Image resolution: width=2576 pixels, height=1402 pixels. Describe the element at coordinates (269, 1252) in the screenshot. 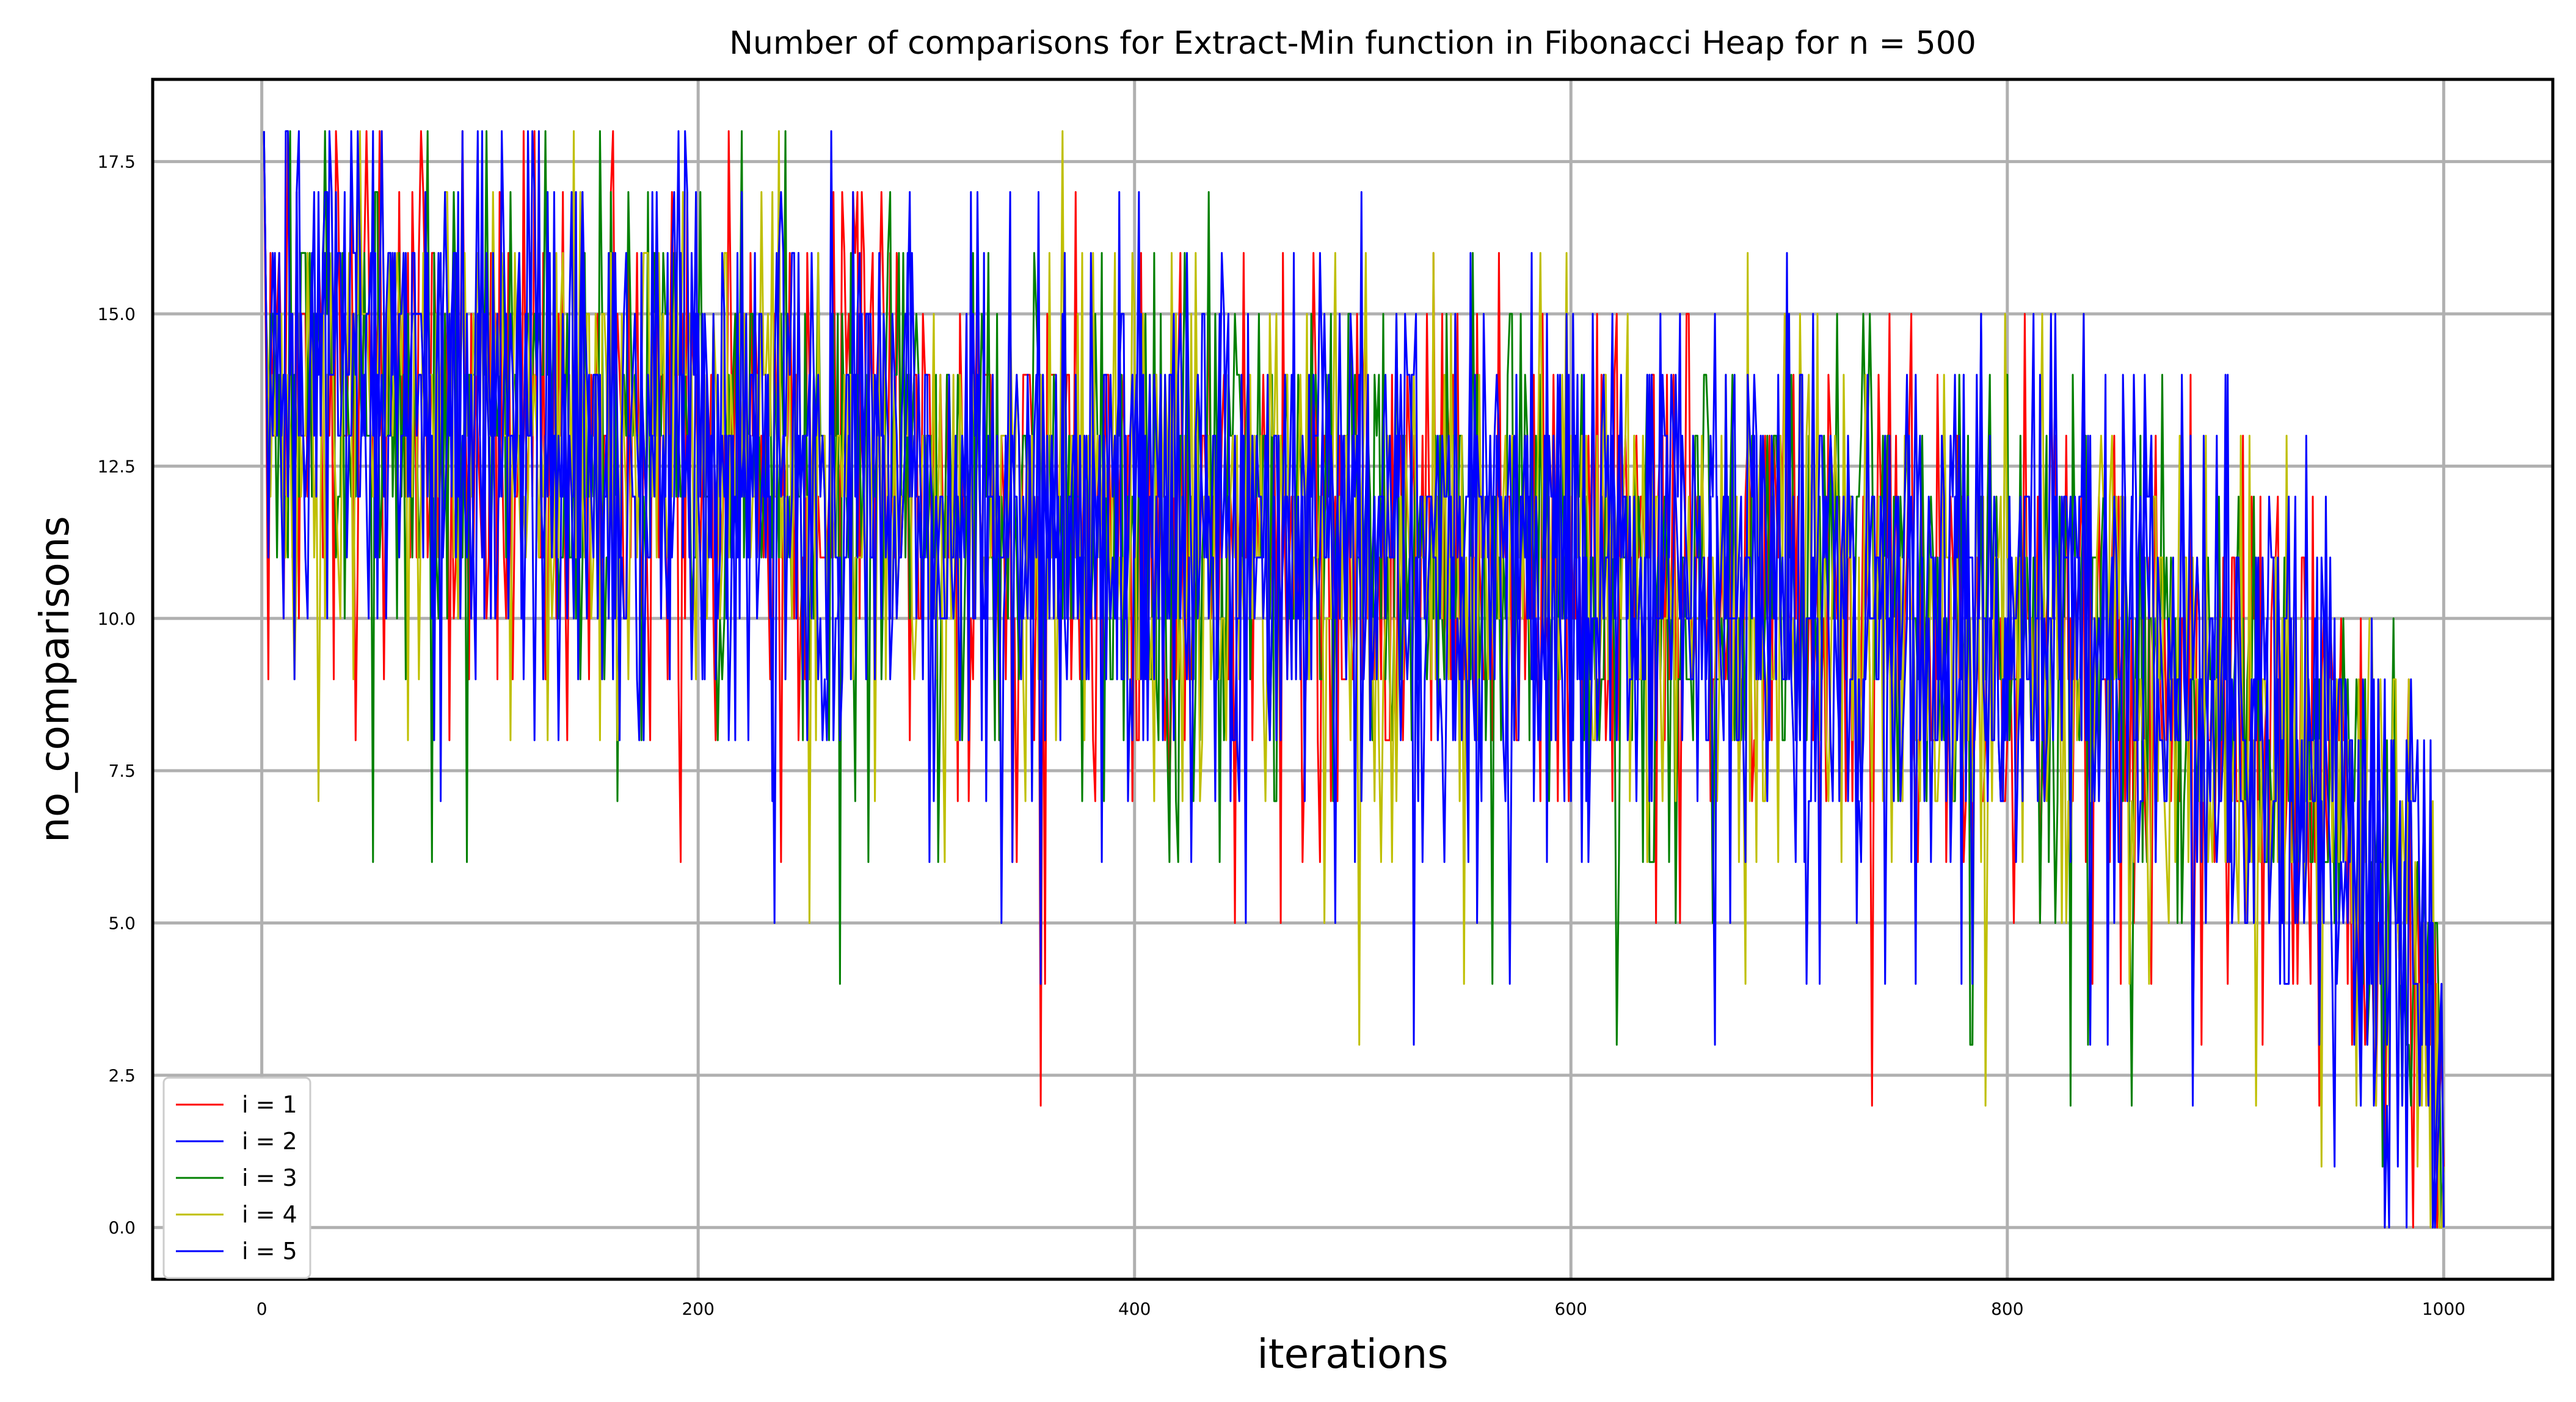

I see `legend-label: i = 5` at that location.